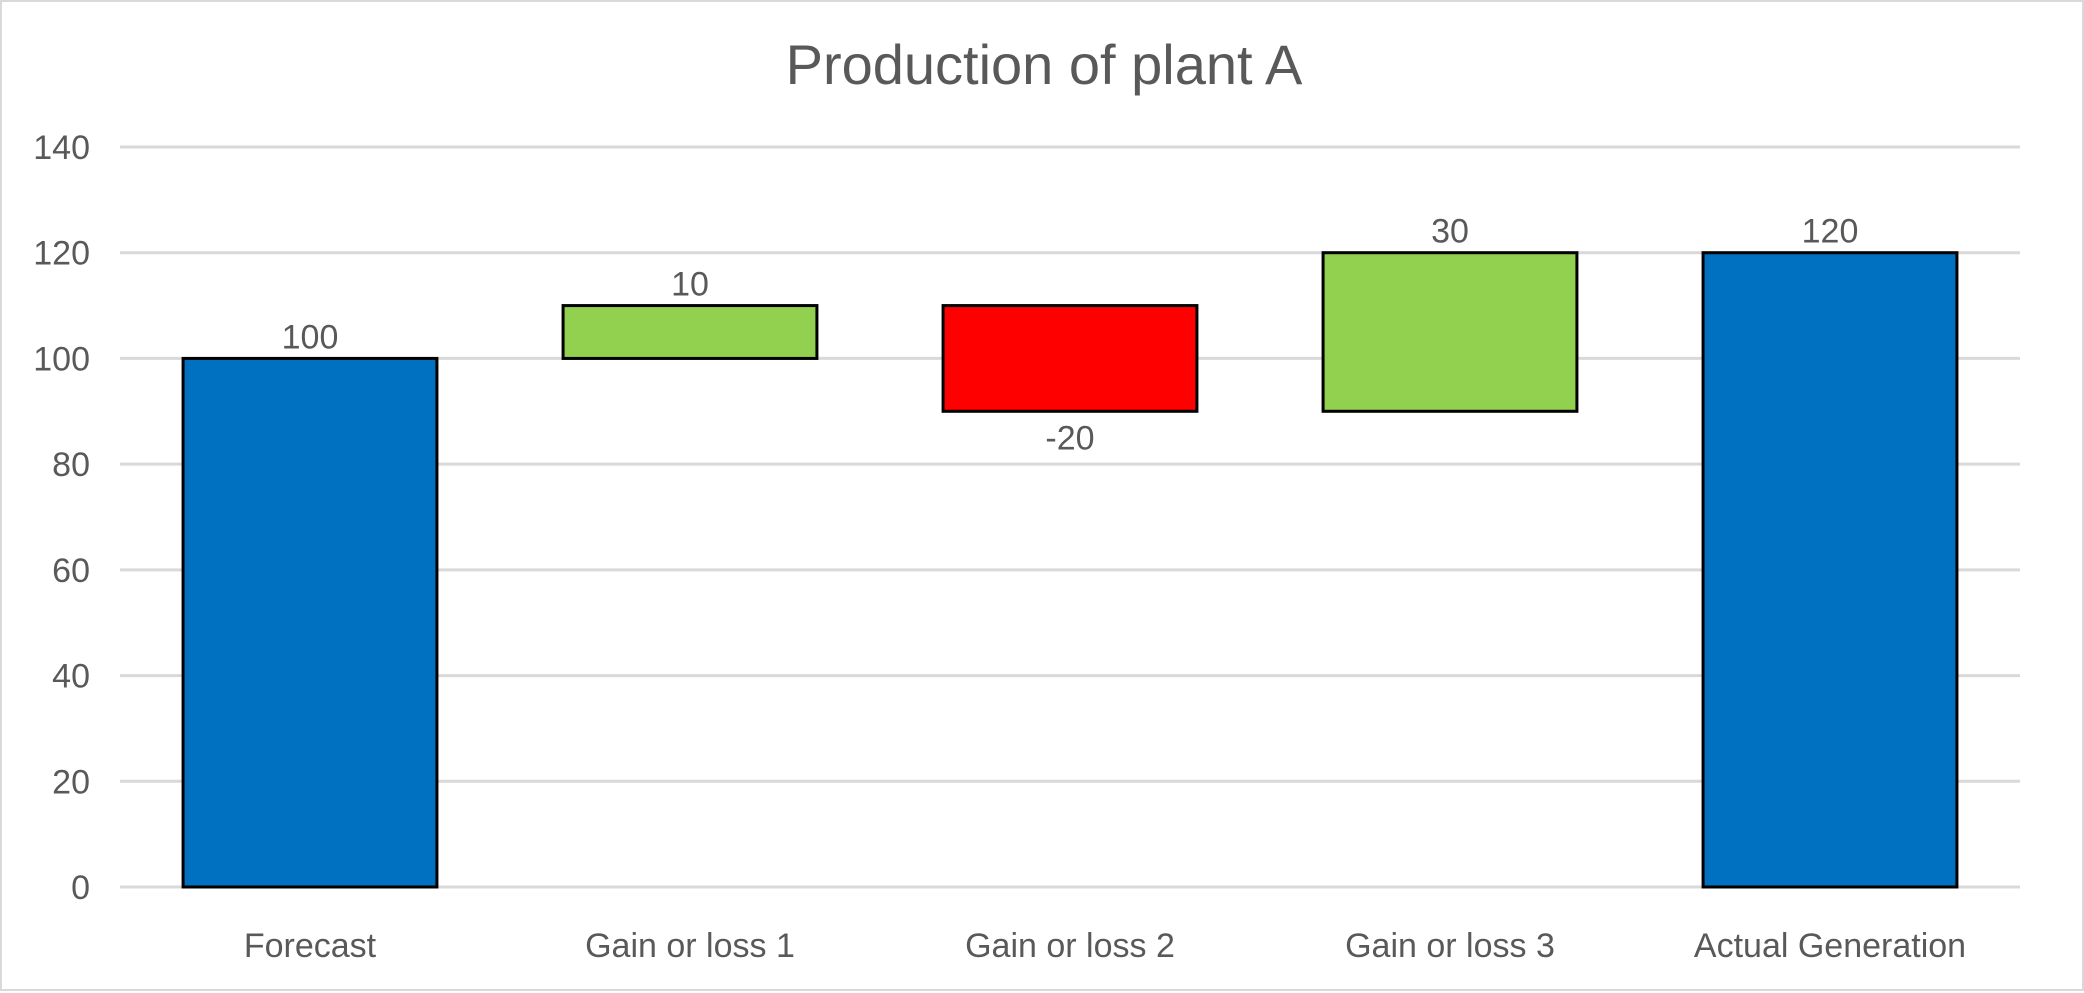 This screenshot has width=2084, height=993. Describe the element at coordinates (71, 465) in the screenshot. I see `y-tick-label-80: 80` at that location.